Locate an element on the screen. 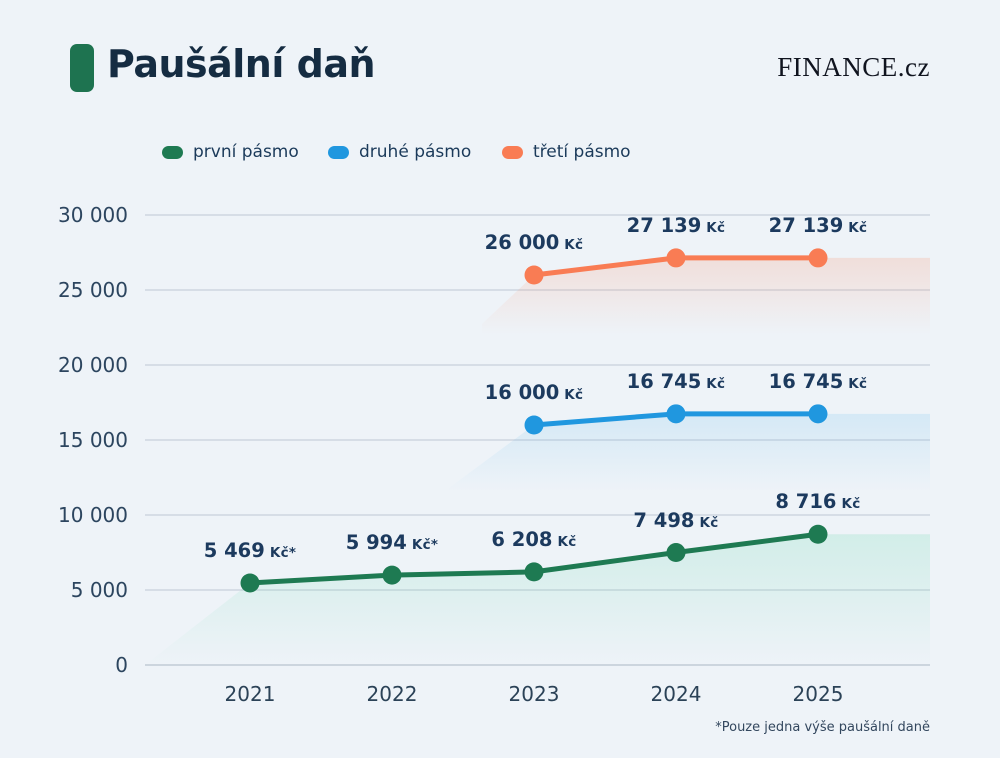  x-axis-tick-label: 2022 is located at coordinates (392, 694).